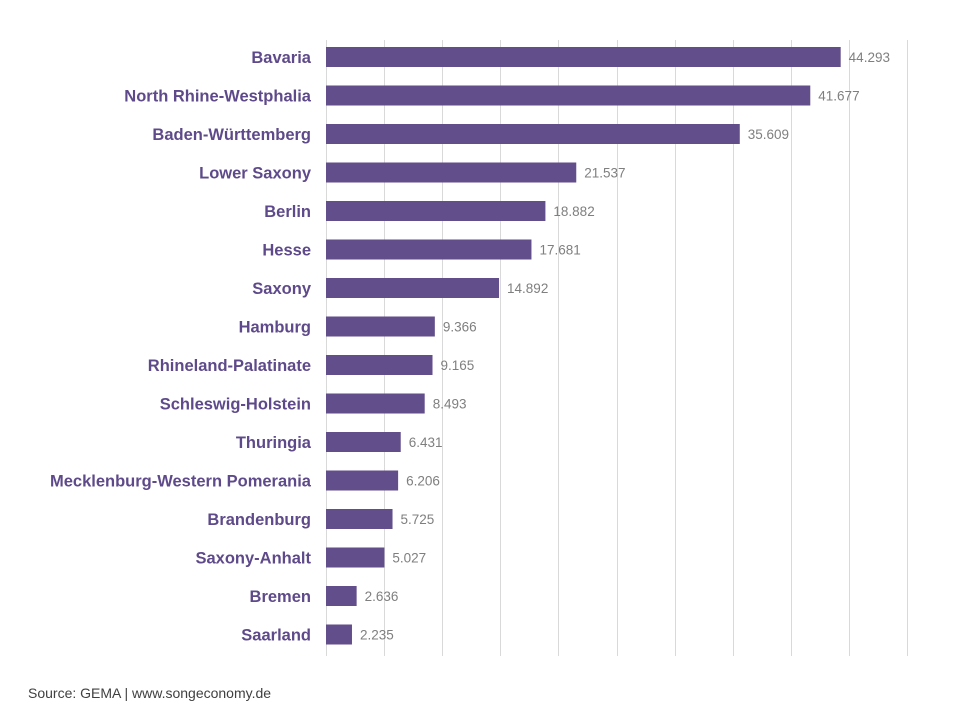  I want to click on source-note: Source: GEMA | www.songeconomy.de, so click(150, 693).